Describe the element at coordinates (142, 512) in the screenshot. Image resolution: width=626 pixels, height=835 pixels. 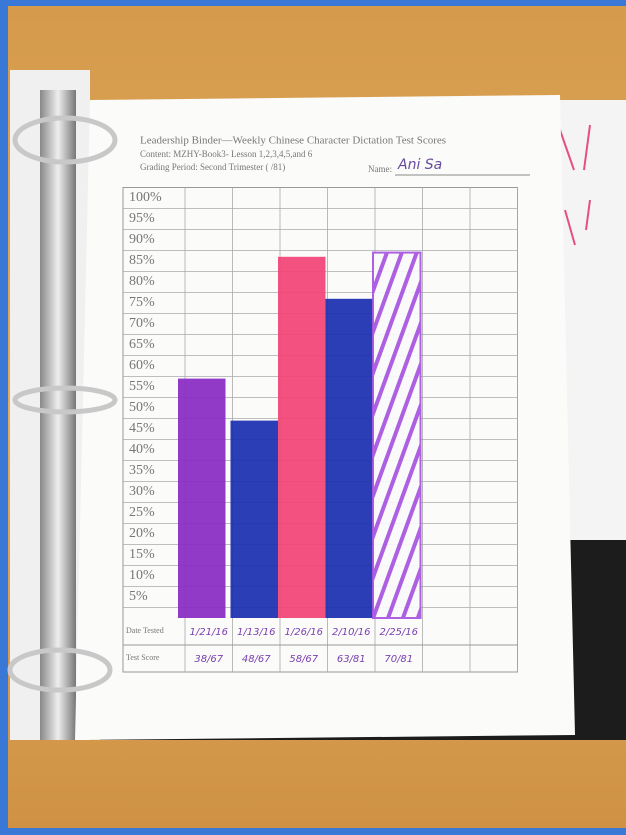
I see `y-tick-label: 25%` at that location.